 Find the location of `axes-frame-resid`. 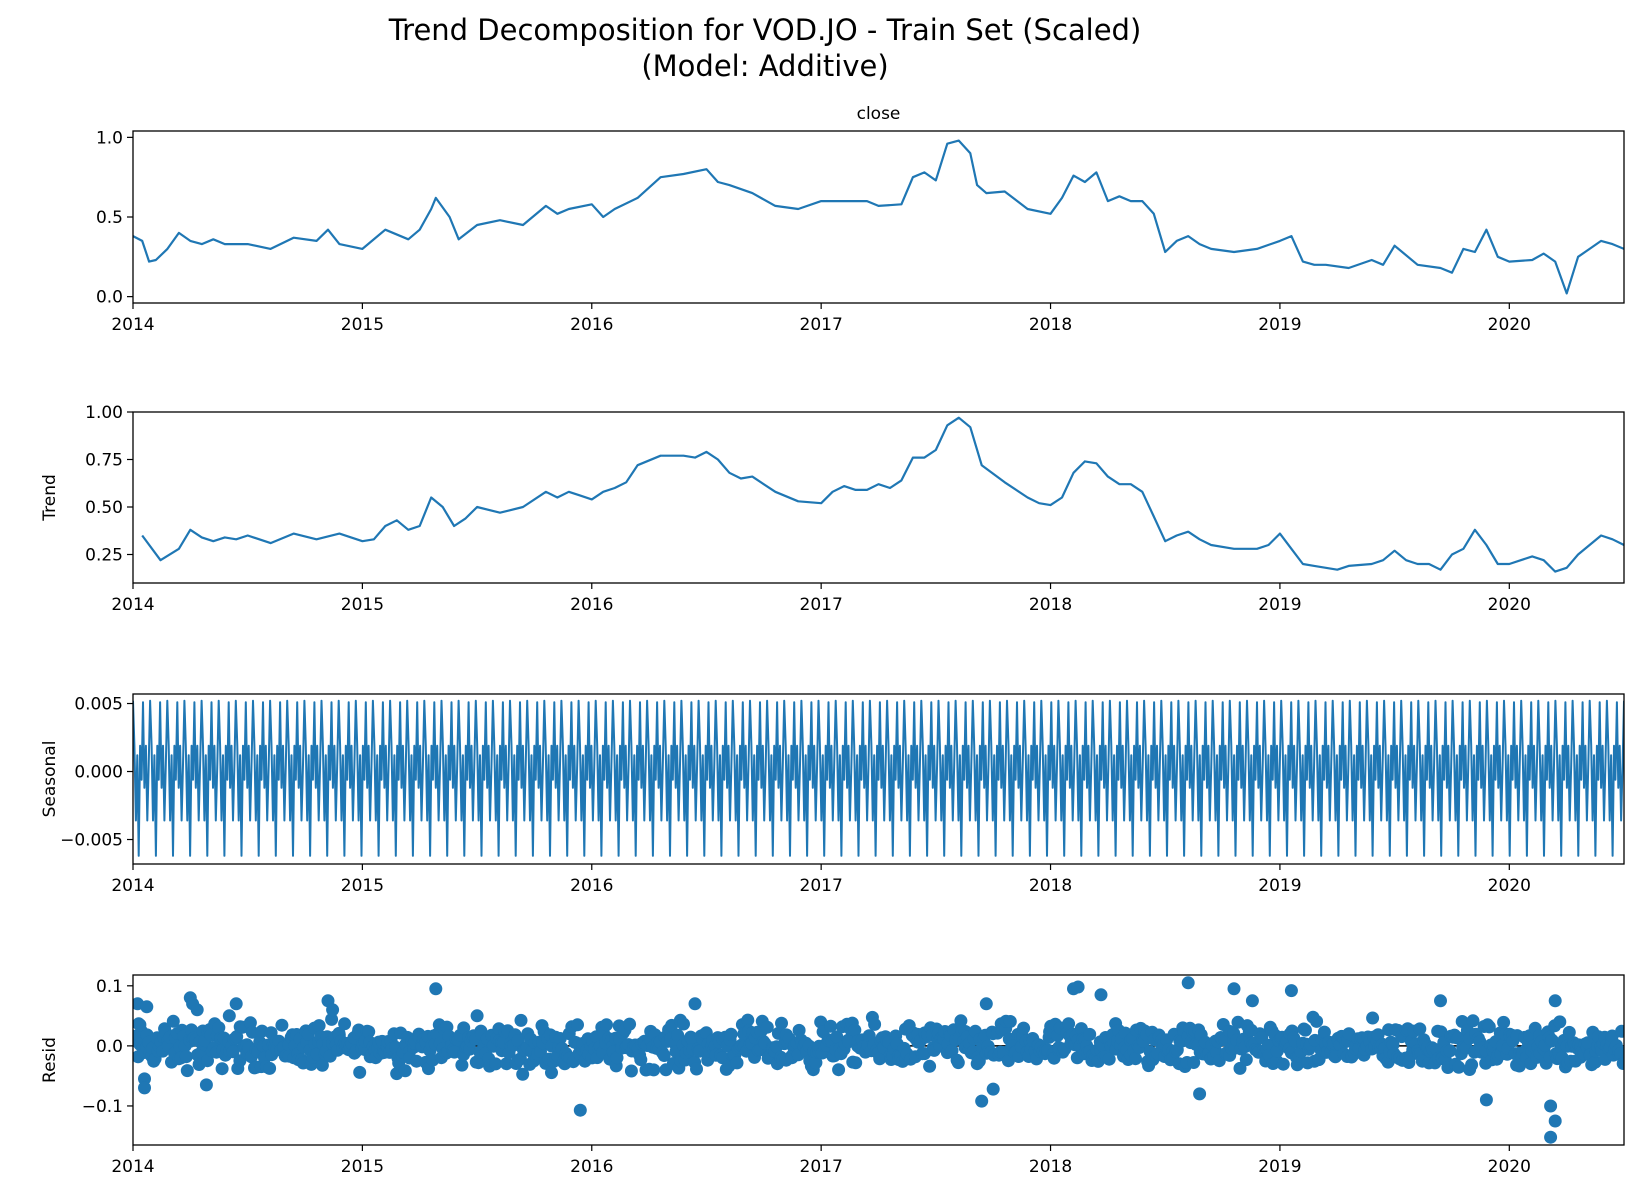

axes-frame-resid is located at coordinates (878, 1060).